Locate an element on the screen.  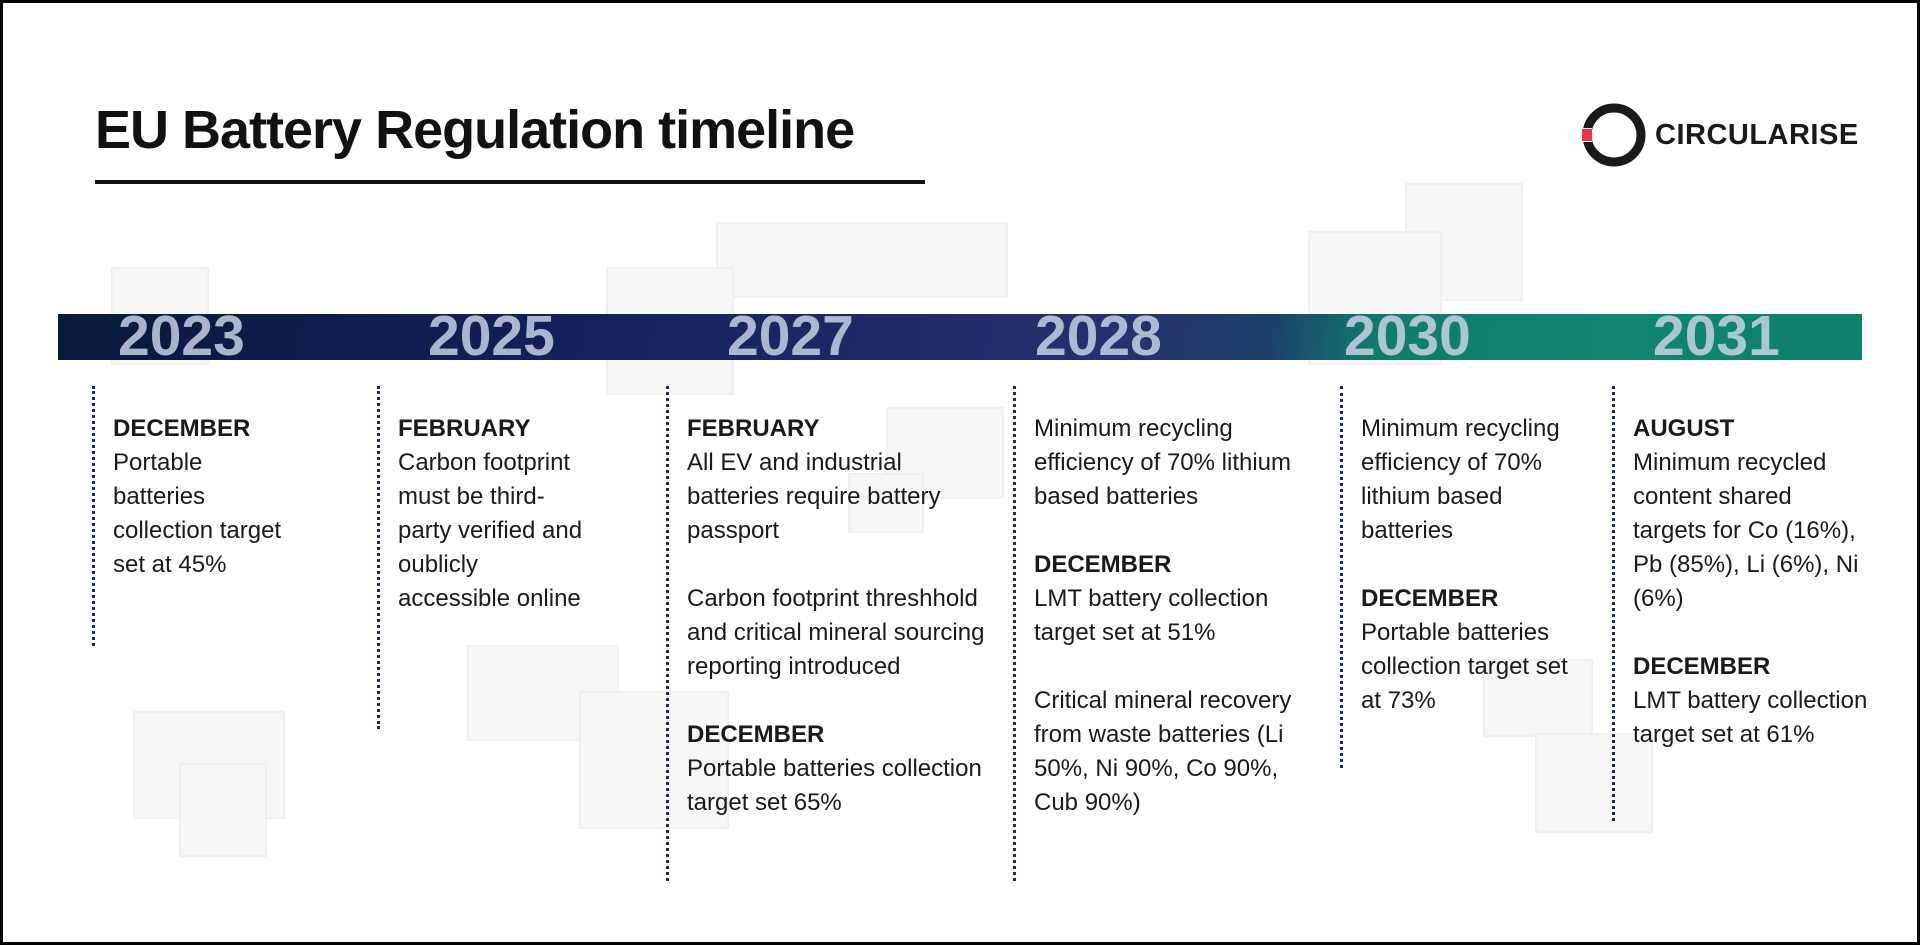
year-label-2028: 2028 is located at coordinates (1098, 336).